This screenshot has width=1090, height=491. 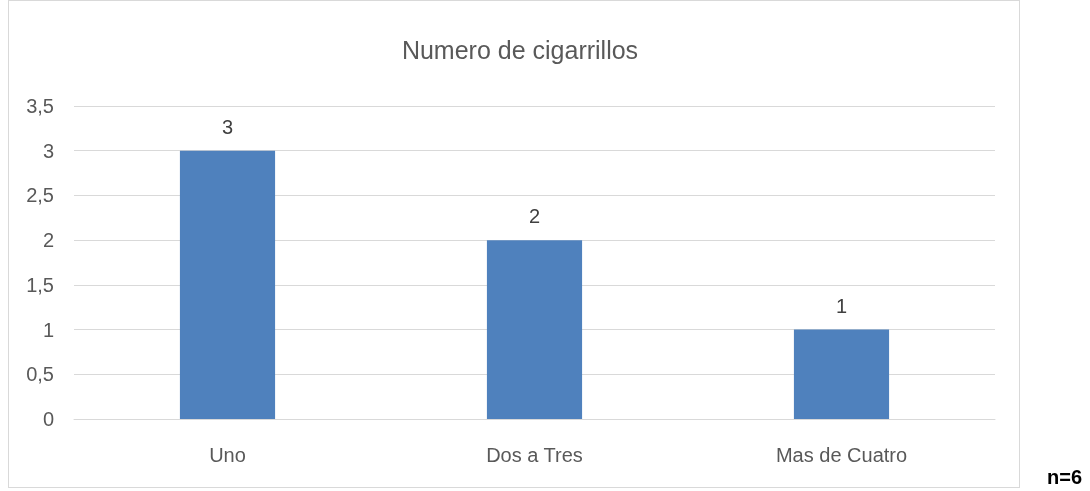 What do you see at coordinates (48, 419) in the screenshot?
I see `y-tick-label: 0` at bounding box center [48, 419].